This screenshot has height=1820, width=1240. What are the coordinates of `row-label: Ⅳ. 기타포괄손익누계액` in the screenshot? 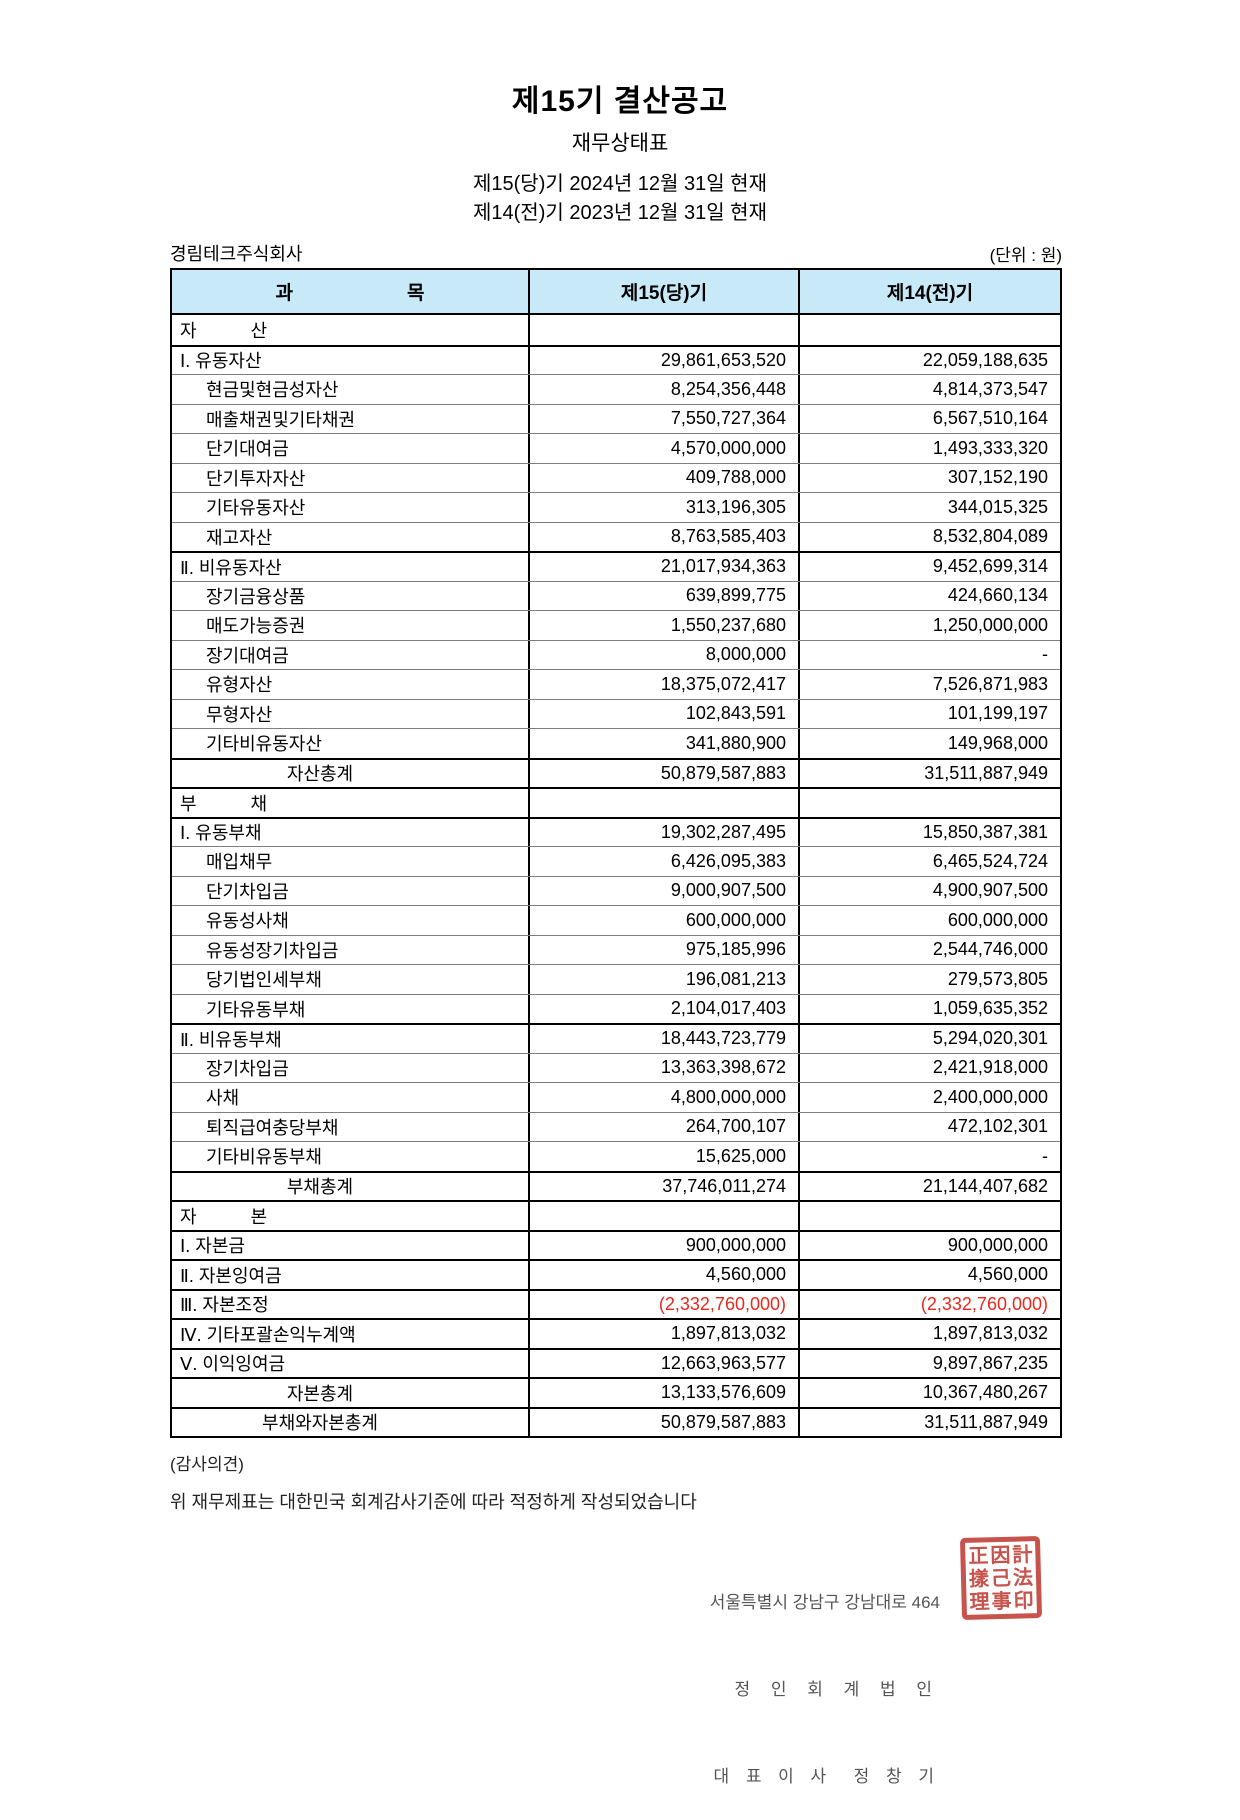 It's located at (268, 1334).